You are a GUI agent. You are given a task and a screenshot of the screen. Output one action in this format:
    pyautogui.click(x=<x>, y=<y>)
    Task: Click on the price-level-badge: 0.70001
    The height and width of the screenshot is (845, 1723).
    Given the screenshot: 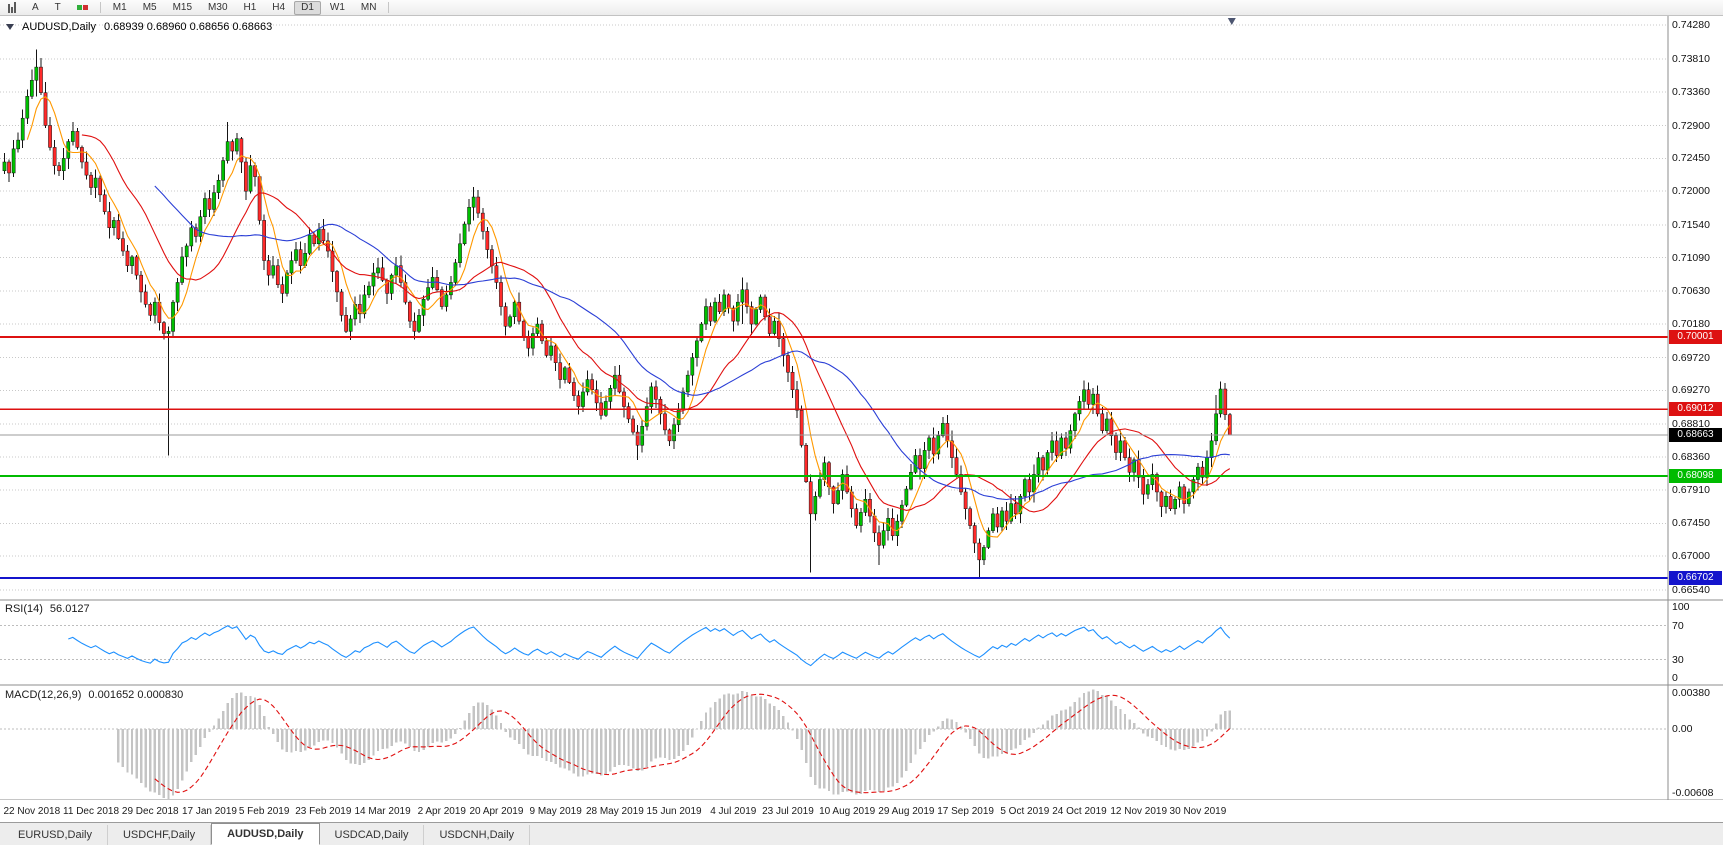 What is the action you would take?
    pyautogui.click(x=1695, y=337)
    